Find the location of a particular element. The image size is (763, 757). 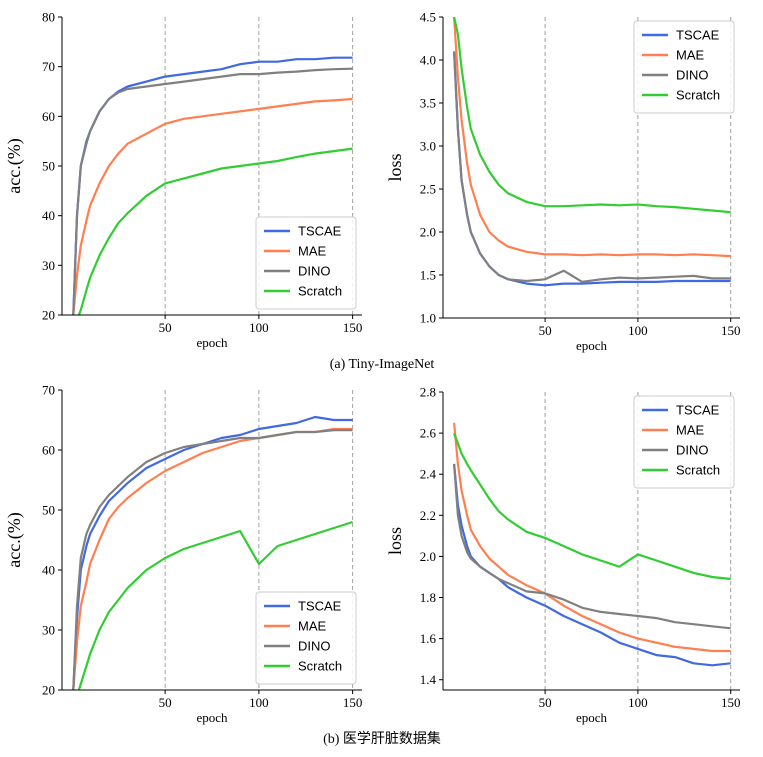

y-tick-label-1.6: 1.6 is located at coordinates (428, 638).